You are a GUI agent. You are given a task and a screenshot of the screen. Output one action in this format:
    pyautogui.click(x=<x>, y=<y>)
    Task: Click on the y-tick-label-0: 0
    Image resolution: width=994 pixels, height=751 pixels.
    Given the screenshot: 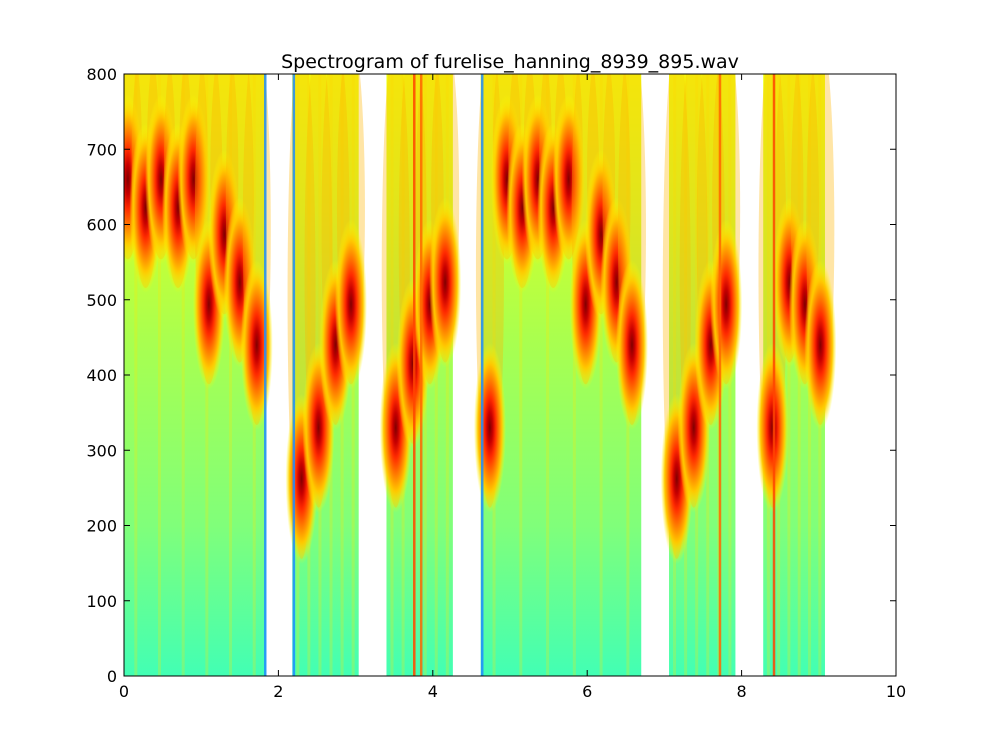 What is the action you would take?
    pyautogui.click(x=112, y=676)
    